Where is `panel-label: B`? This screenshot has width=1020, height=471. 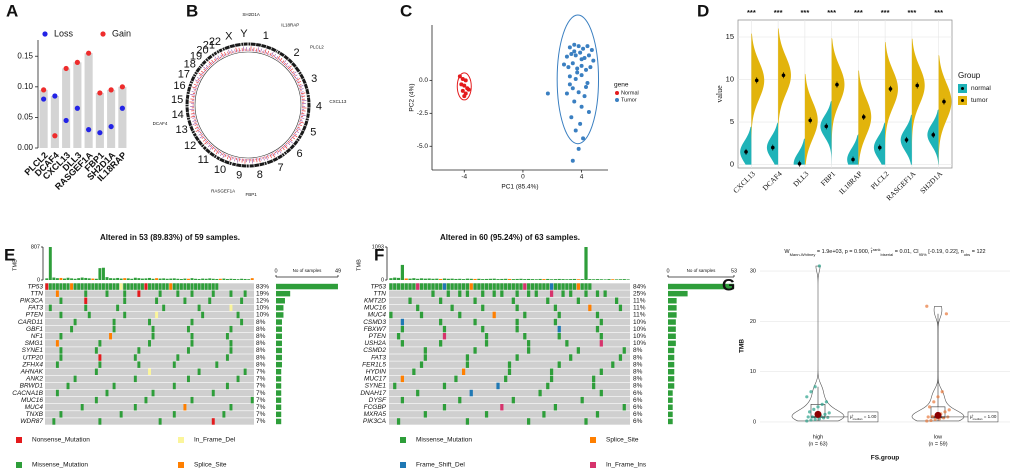 panel-label: B is located at coordinates (192, 10).